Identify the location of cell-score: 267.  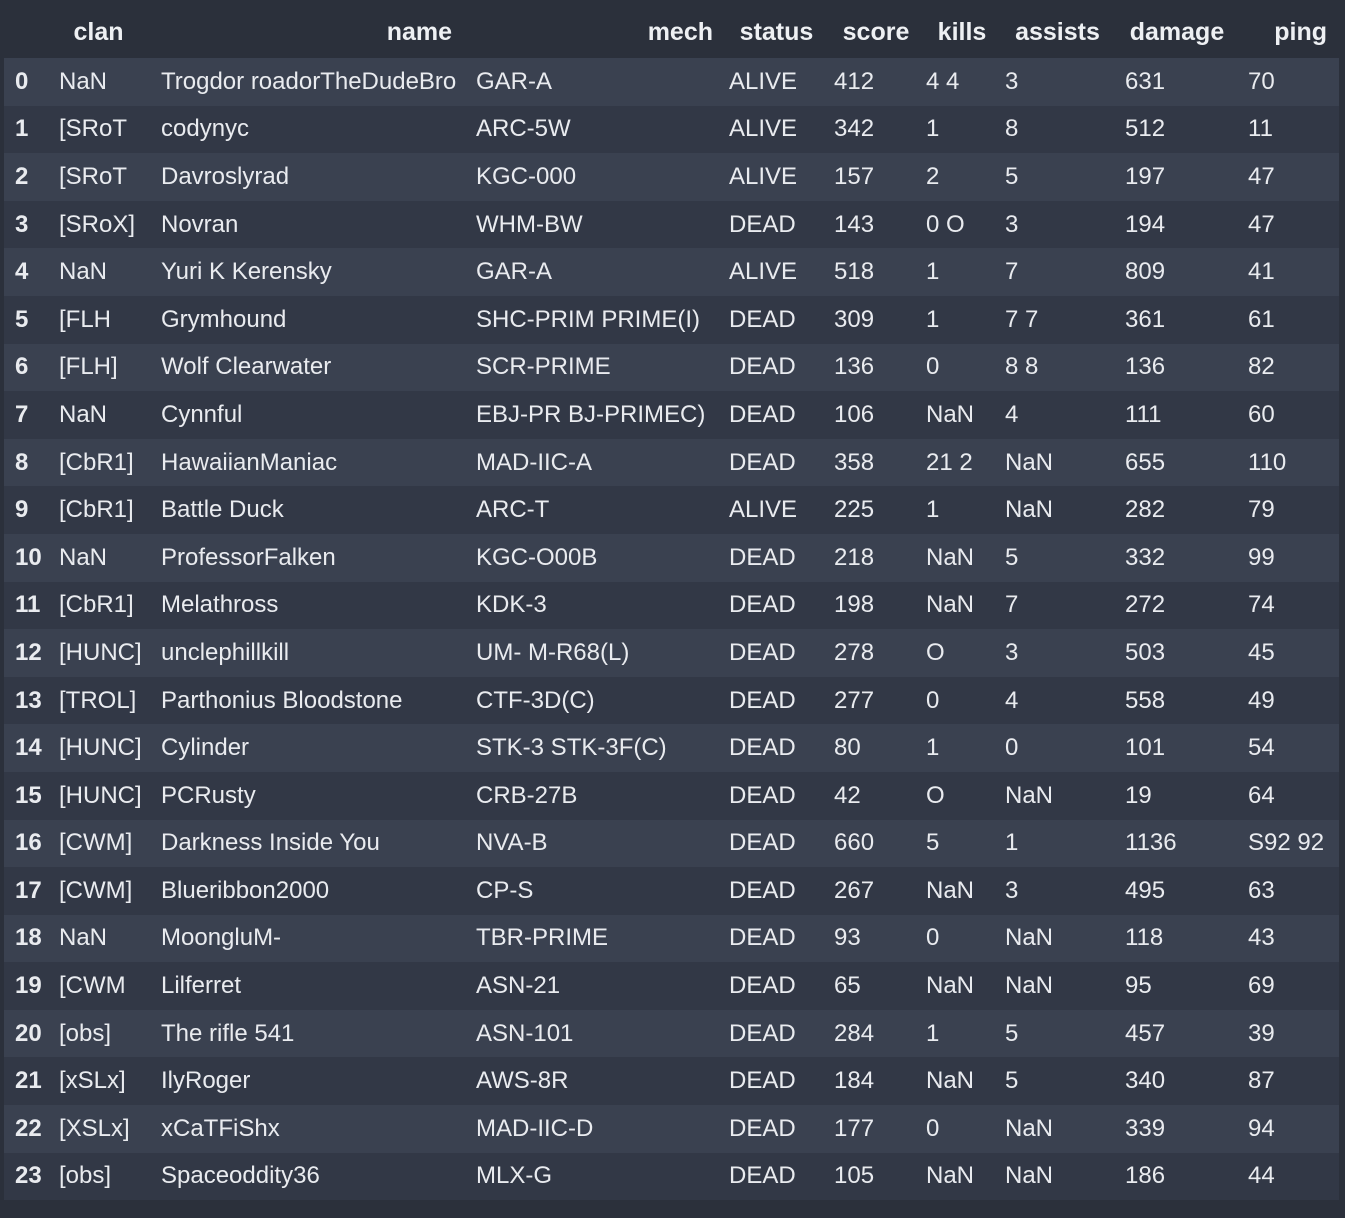
(854, 890).